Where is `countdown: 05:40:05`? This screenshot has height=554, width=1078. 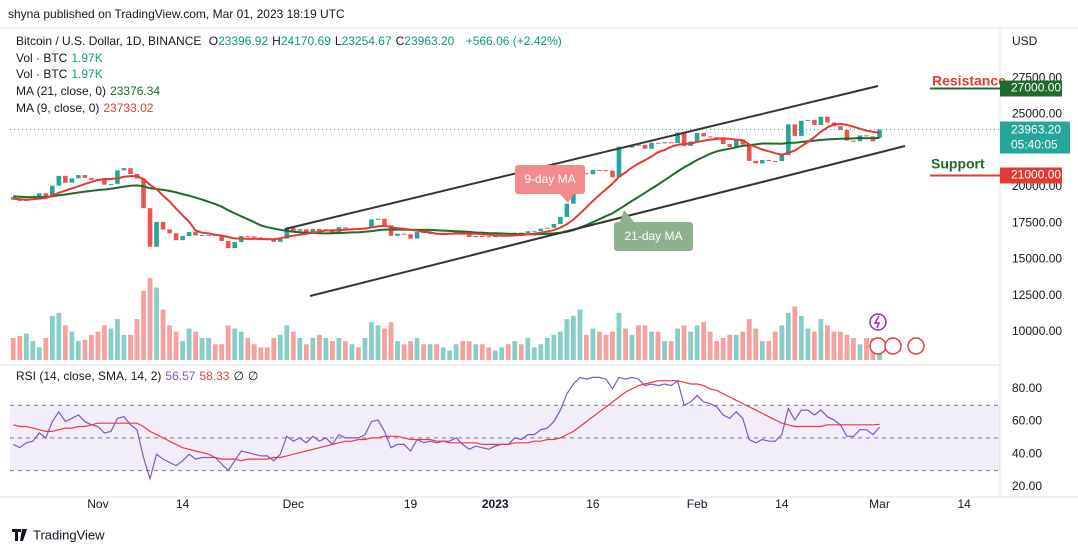 countdown: 05:40:05 is located at coordinates (1034, 145).